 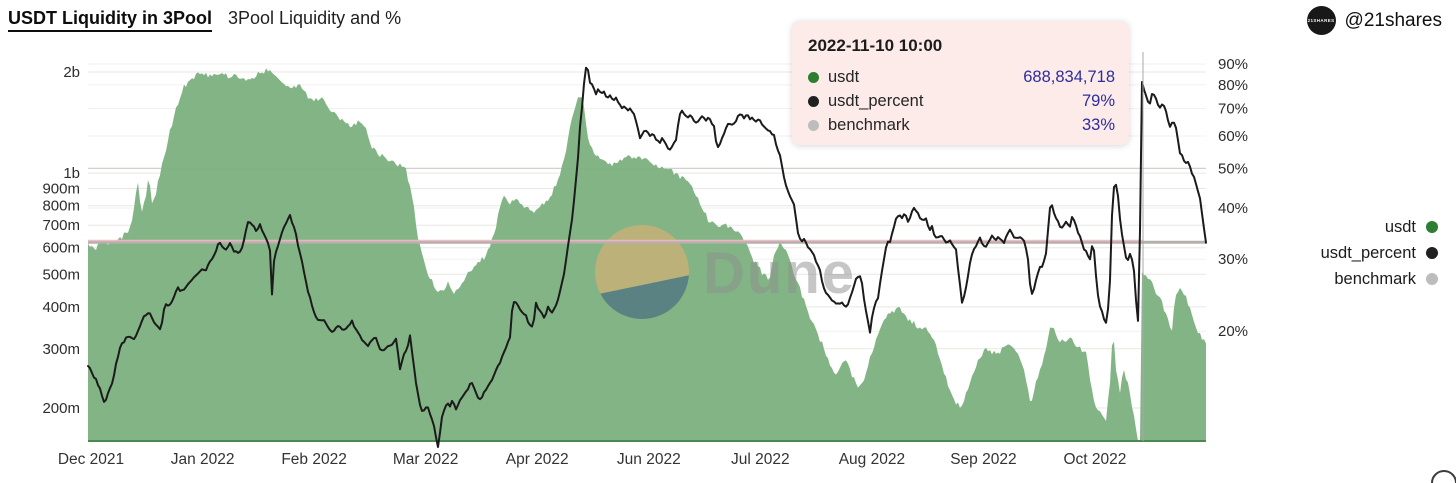 I want to click on x-axis-tick-label: Jul 2022, so click(x=760, y=459).